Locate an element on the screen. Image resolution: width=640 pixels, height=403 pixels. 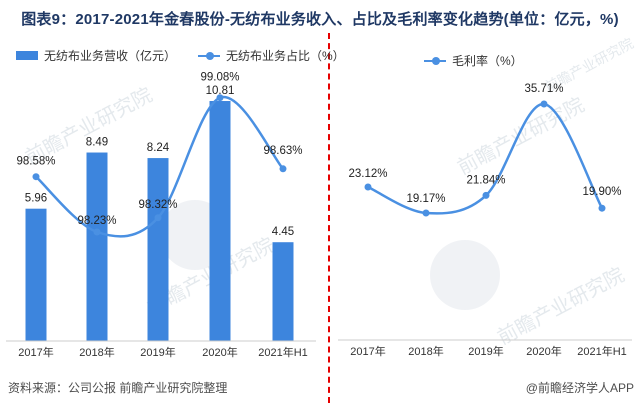
legend-item-margin: 毛利率（%） is located at coordinates (473, 60).